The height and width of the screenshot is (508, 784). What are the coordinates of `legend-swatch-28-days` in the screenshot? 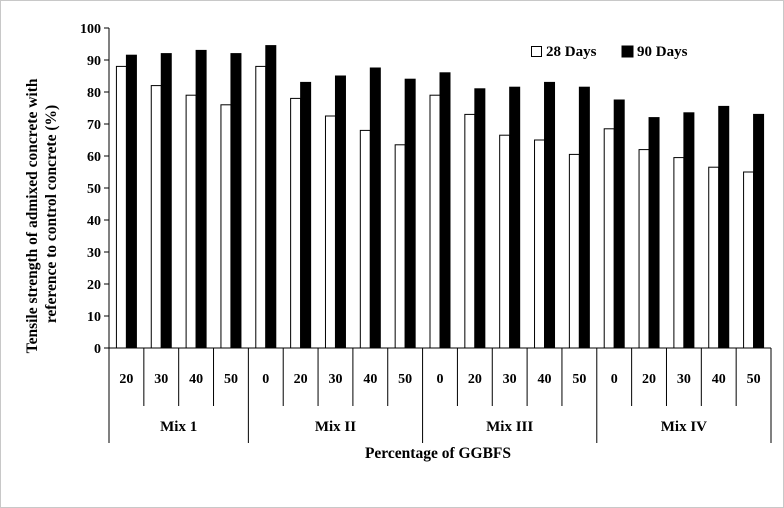 It's located at (536, 51).